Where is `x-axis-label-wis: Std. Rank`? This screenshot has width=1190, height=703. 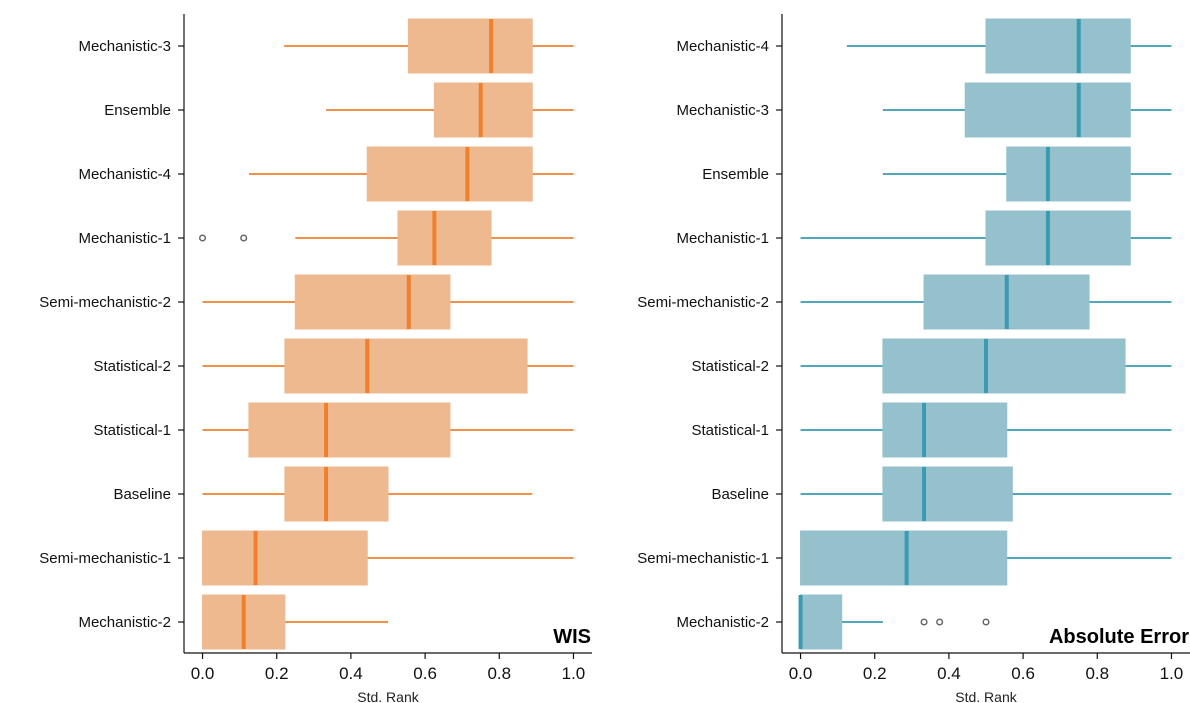 x-axis-label-wis: Std. Rank is located at coordinates (388, 696).